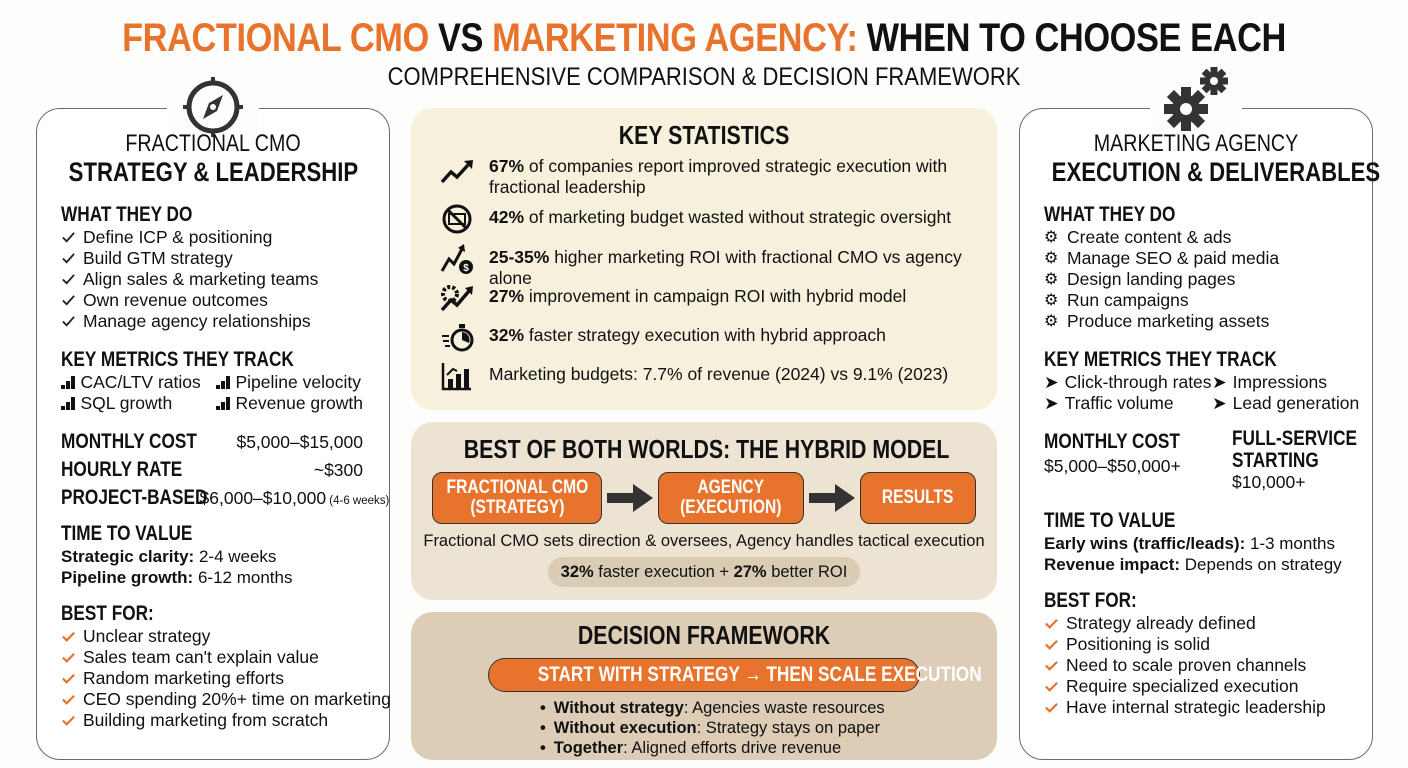  What do you see at coordinates (1157, 321) in the screenshot?
I see `list-item: ⚙ Produce marketing assets` at bounding box center [1157, 321].